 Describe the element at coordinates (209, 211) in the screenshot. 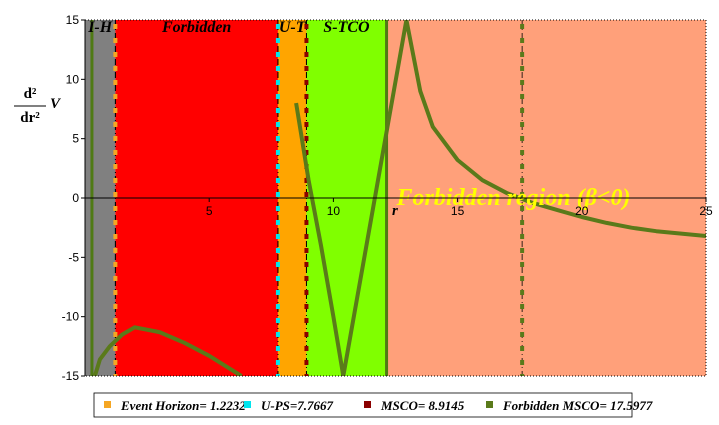

I see `x-tick-label: 5` at that location.